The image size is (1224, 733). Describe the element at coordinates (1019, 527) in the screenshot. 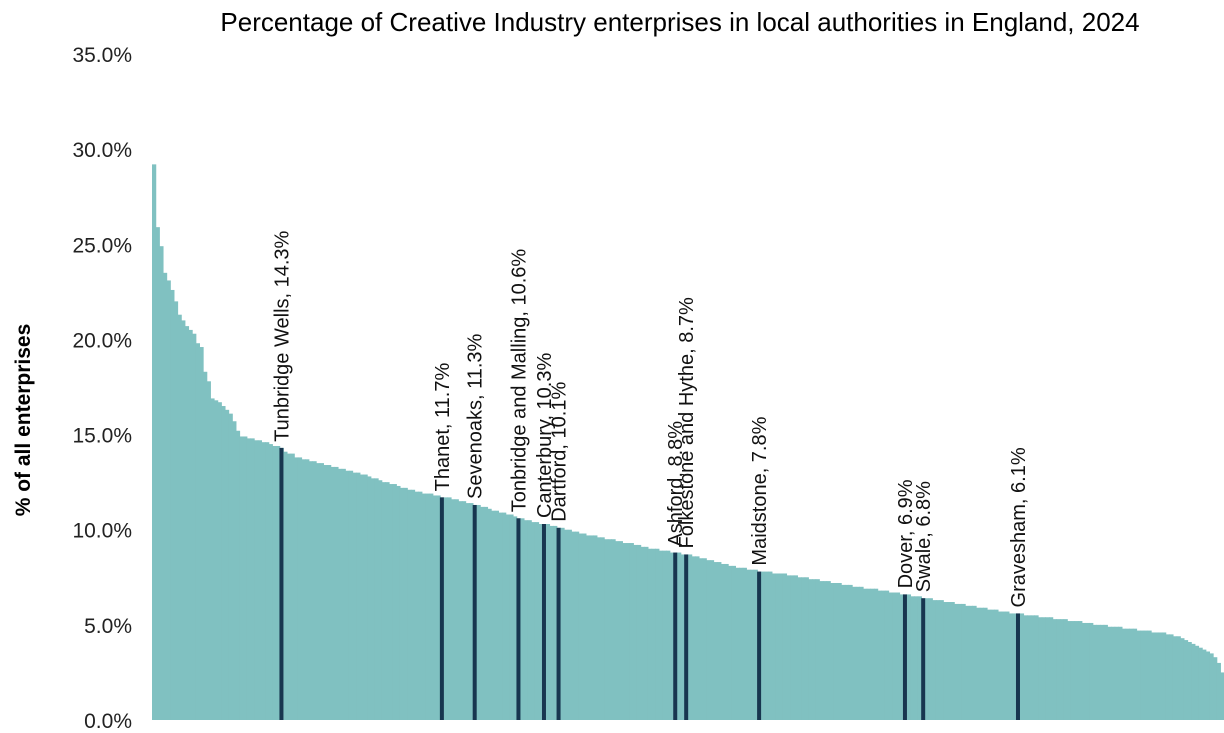

I see `annotation-label: Gravesham, 6.1%` at that location.